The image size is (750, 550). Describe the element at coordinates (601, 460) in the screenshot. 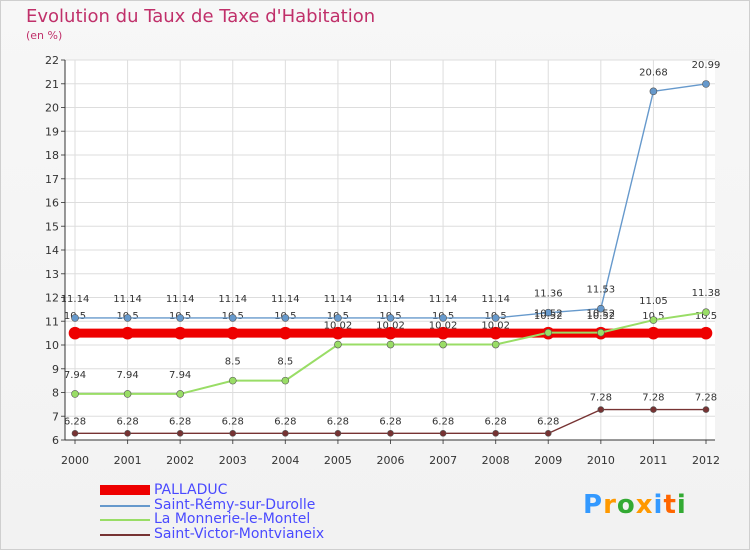

I see `x-tick-label: 2010` at that location.